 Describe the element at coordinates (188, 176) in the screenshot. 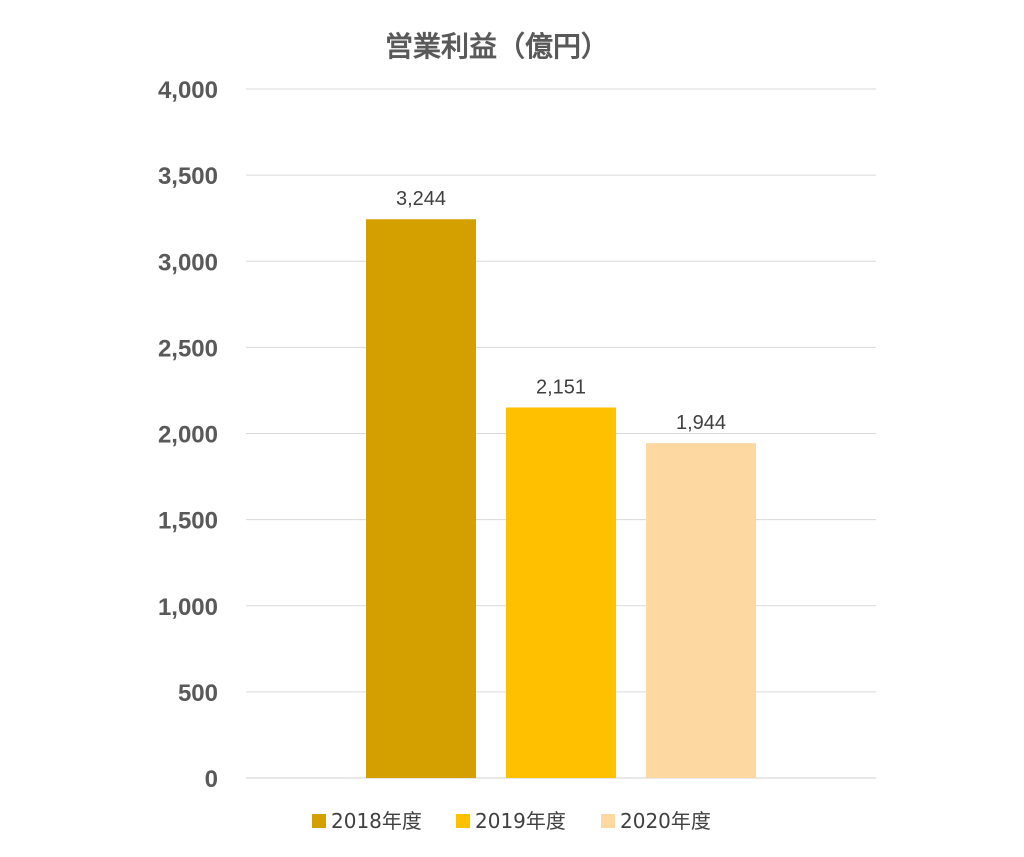

I see `y-tick-label: 3,500` at that location.